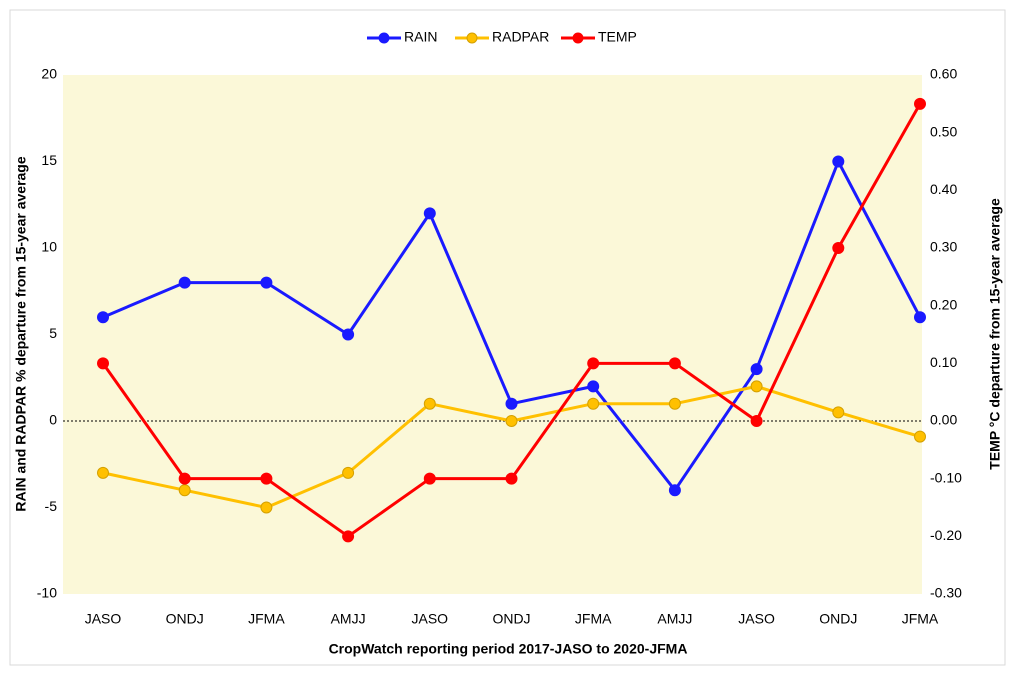 This screenshot has height=675, width=1016. Describe the element at coordinates (520, 37) in the screenshot. I see `legend-label: RADPAR` at that location.